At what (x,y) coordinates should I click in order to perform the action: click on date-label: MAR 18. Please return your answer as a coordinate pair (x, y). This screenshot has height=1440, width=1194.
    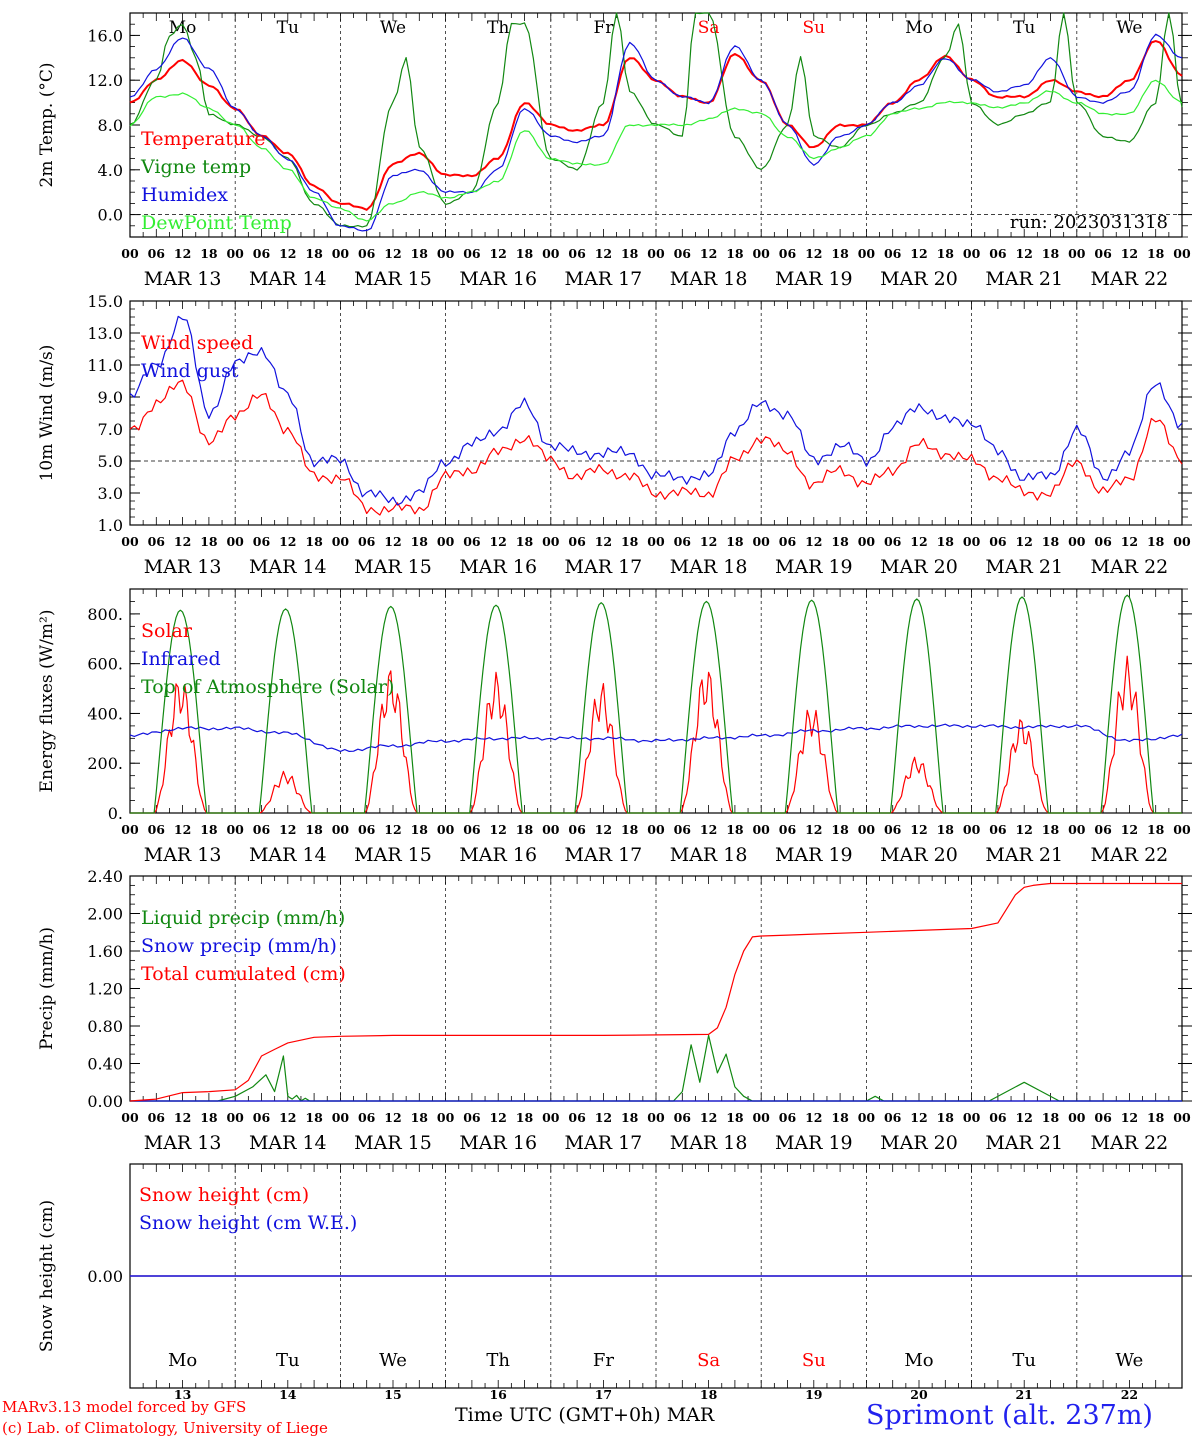
    Looking at the image, I should click on (709, 855).